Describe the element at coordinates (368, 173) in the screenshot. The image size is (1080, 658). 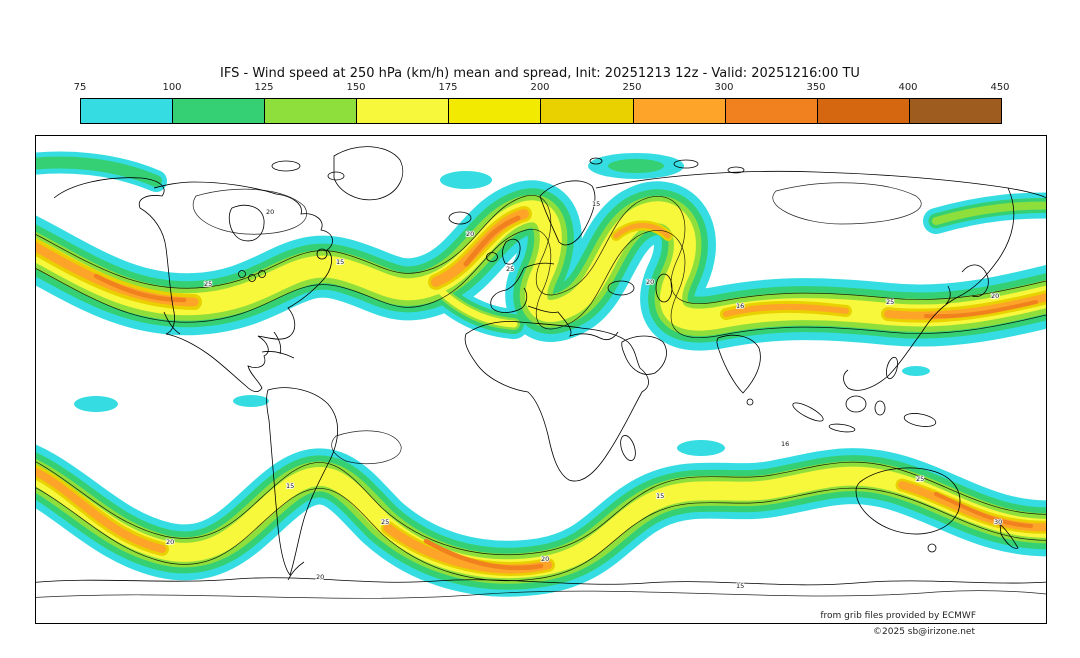
I see `coast-greenland` at that location.